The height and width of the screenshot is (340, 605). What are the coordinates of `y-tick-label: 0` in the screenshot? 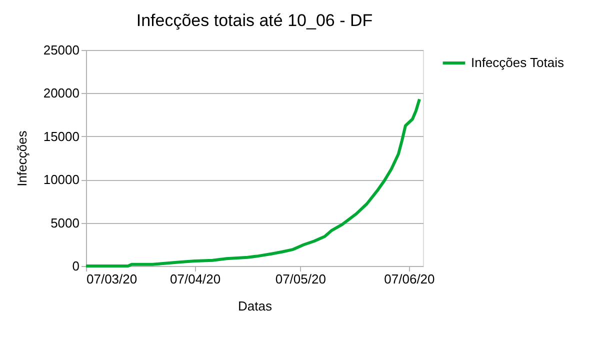 It's located at (76, 266).